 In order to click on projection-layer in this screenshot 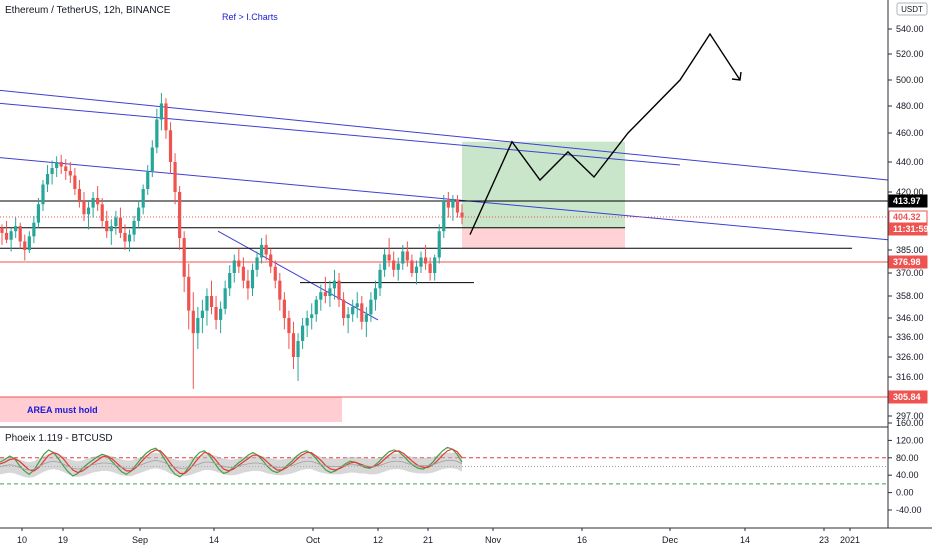, I will do `click(605, 133)`.